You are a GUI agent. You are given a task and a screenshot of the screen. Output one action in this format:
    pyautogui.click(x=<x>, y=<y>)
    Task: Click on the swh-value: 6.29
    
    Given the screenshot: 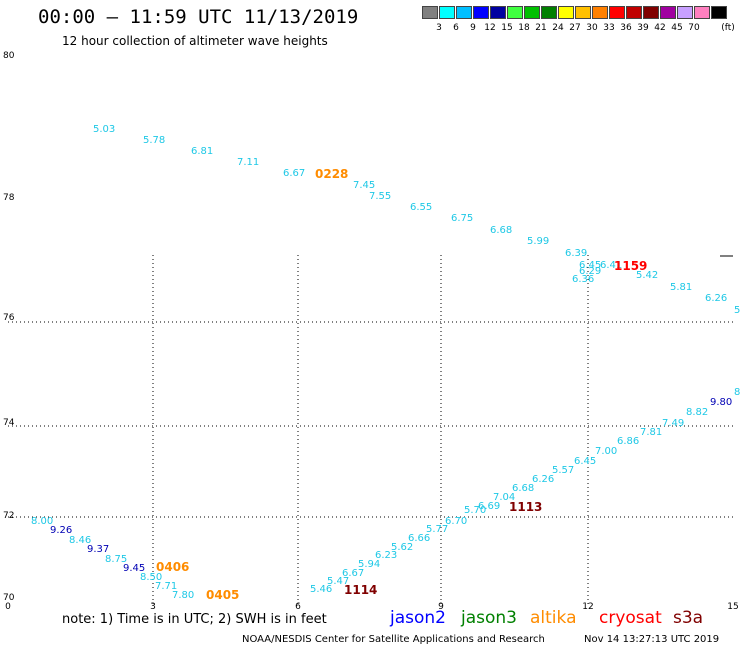 What is the action you would take?
    pyautogui.click(x=590, y=271)
    